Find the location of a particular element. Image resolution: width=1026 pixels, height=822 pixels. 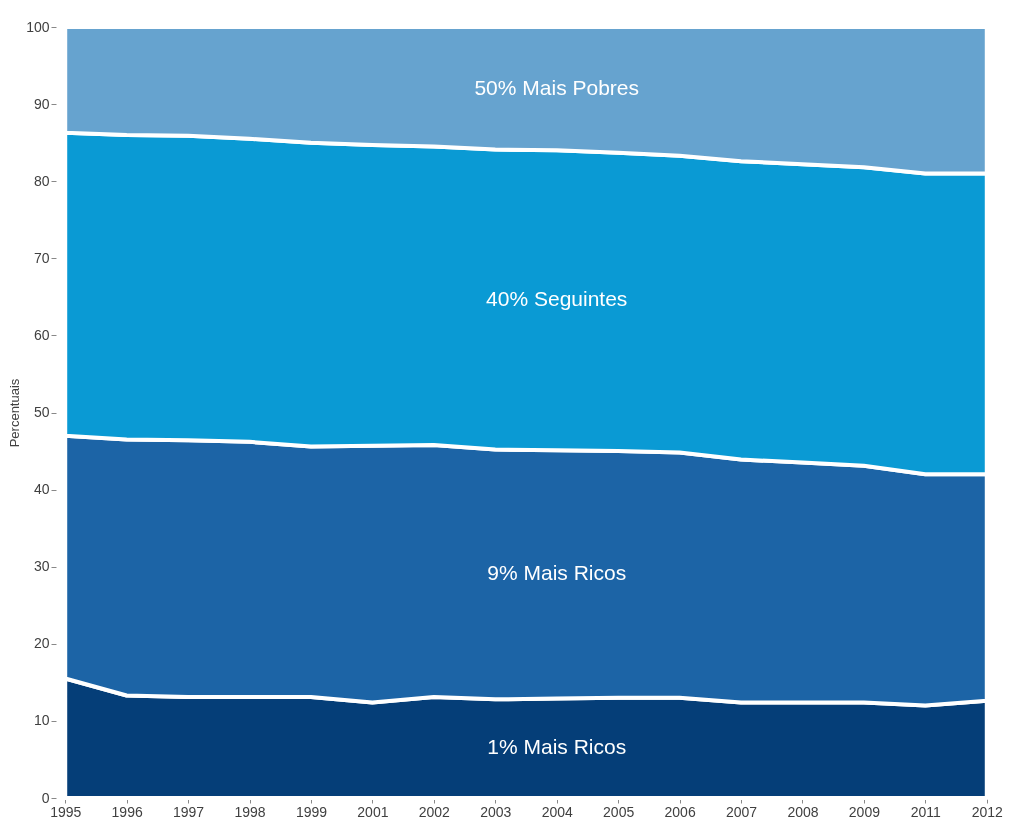

x-tick-label: 2009 is located at coordinates (864, 811).